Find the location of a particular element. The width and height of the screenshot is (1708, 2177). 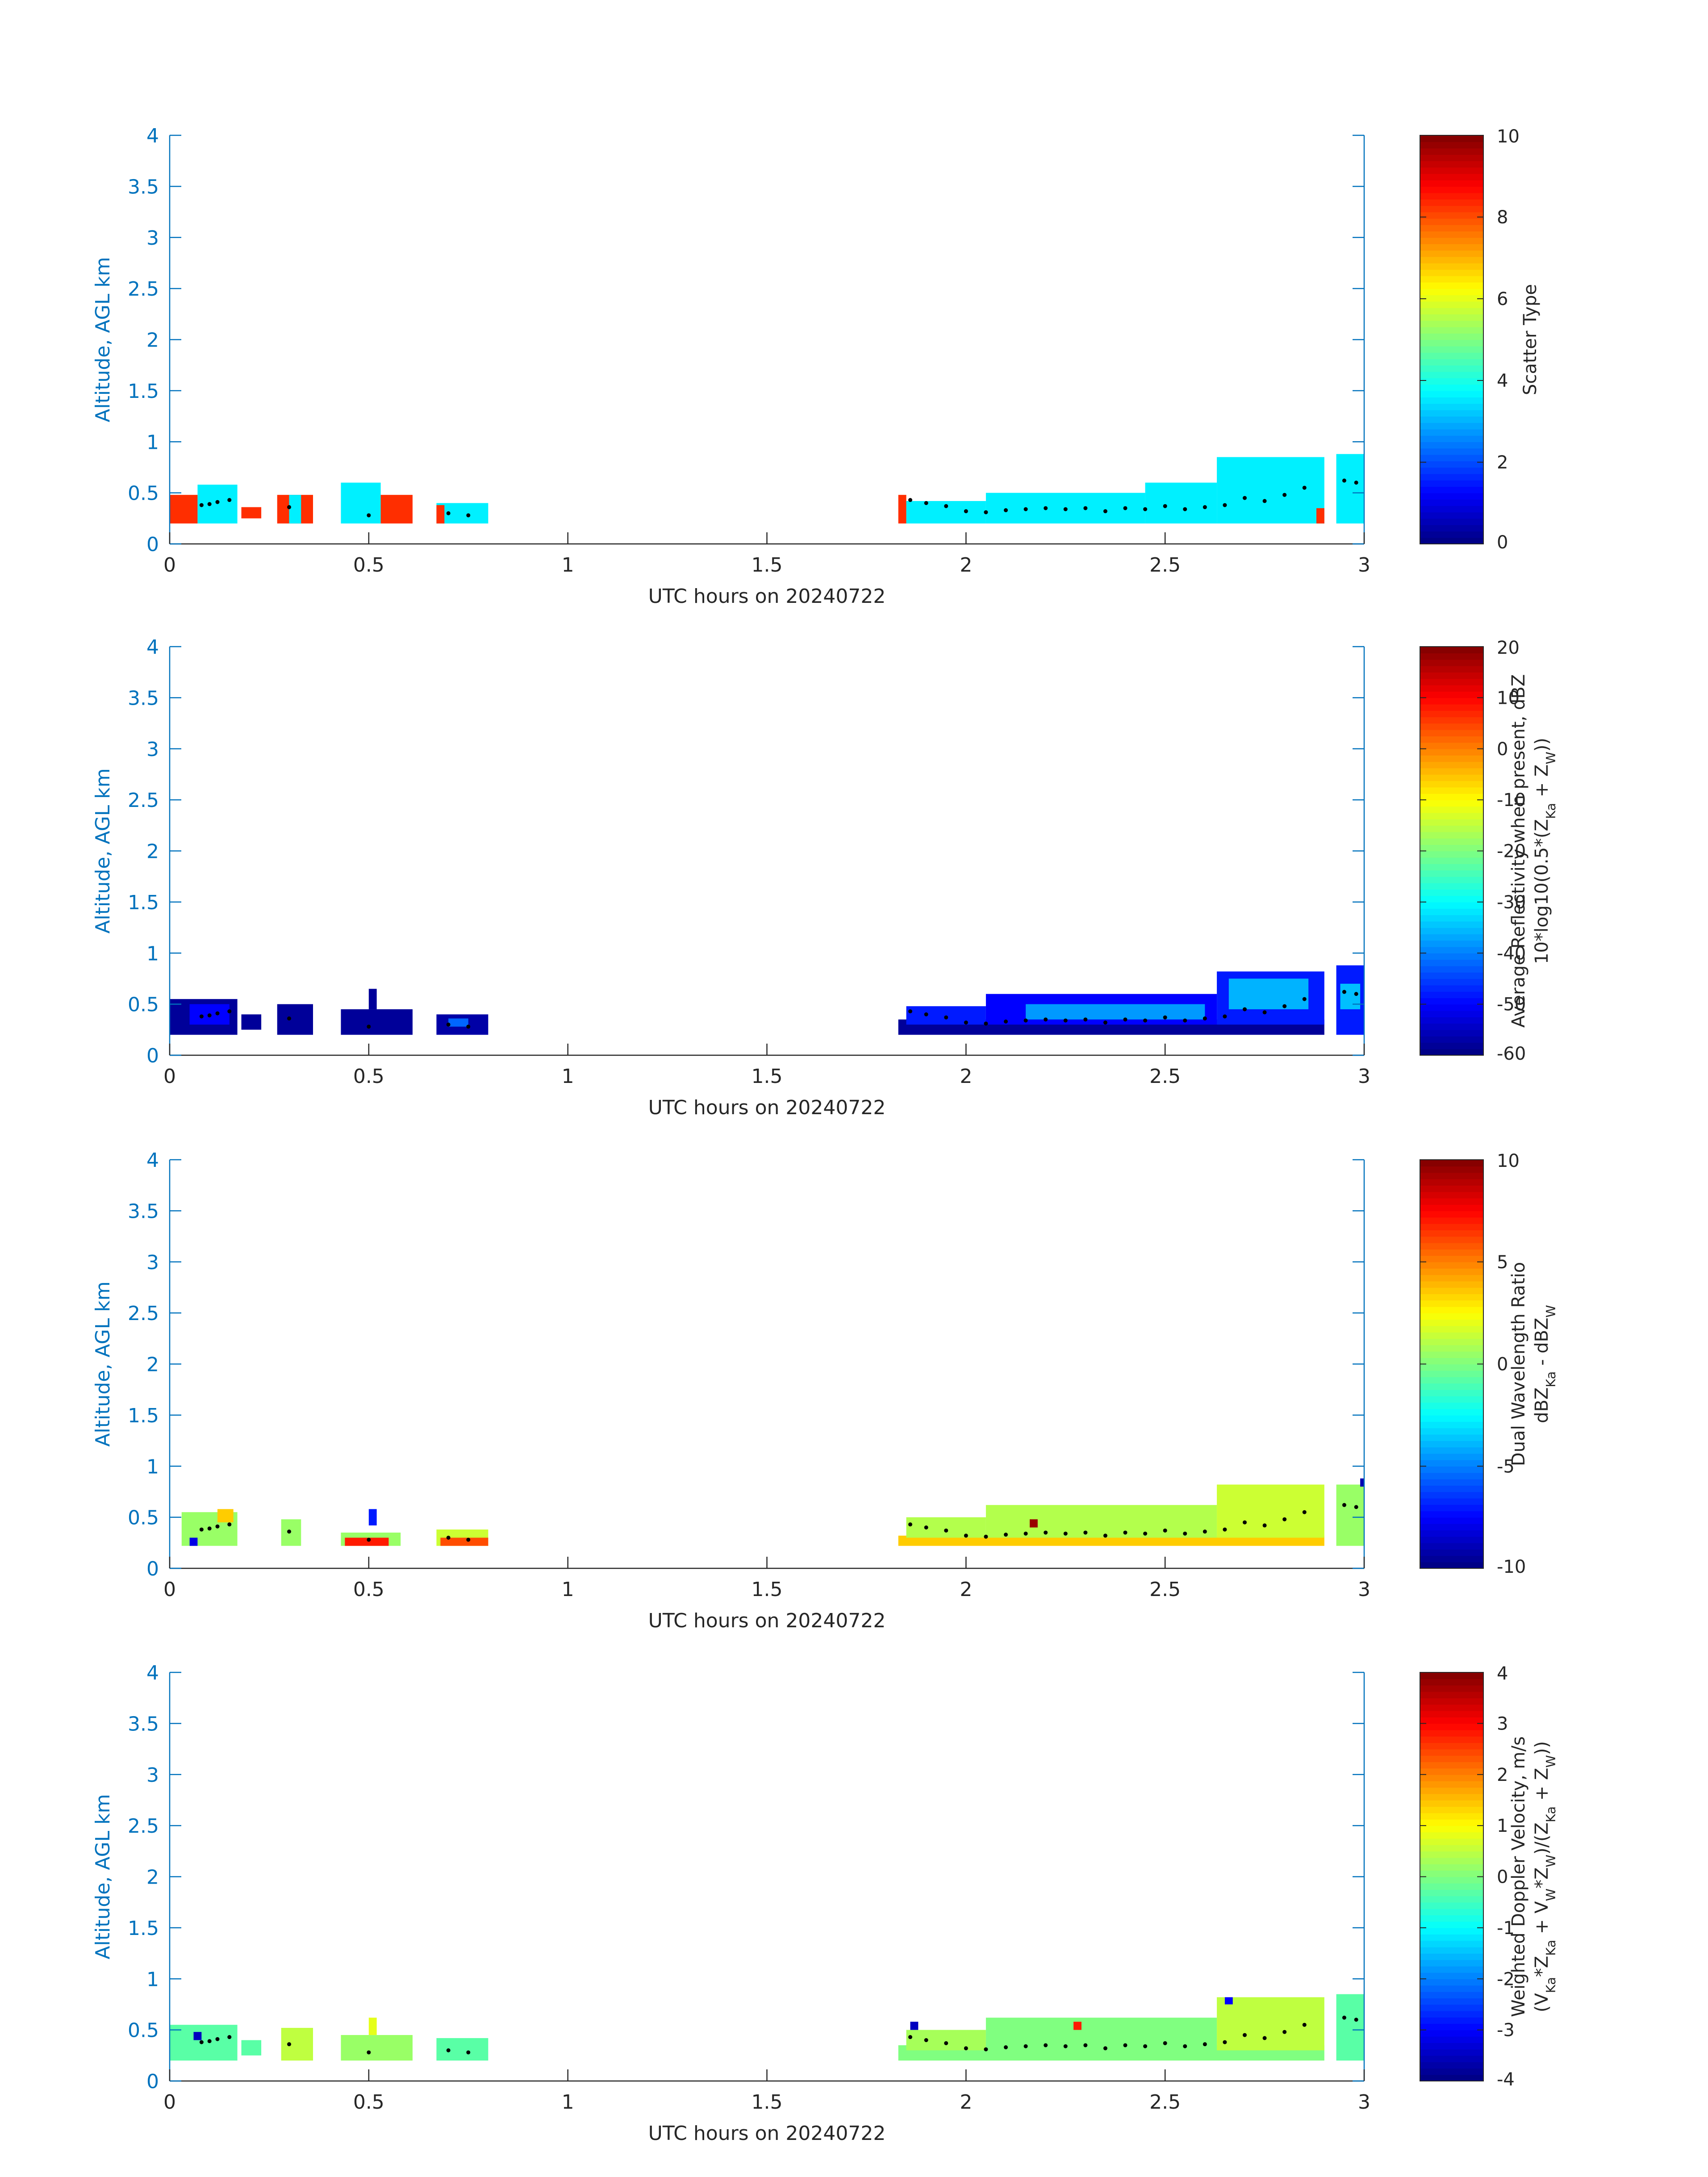

colorbar-label: (VKa*ZKa + VW*ZW)/(ZKa + ZW)) is located at coordinates (1545, 1876).